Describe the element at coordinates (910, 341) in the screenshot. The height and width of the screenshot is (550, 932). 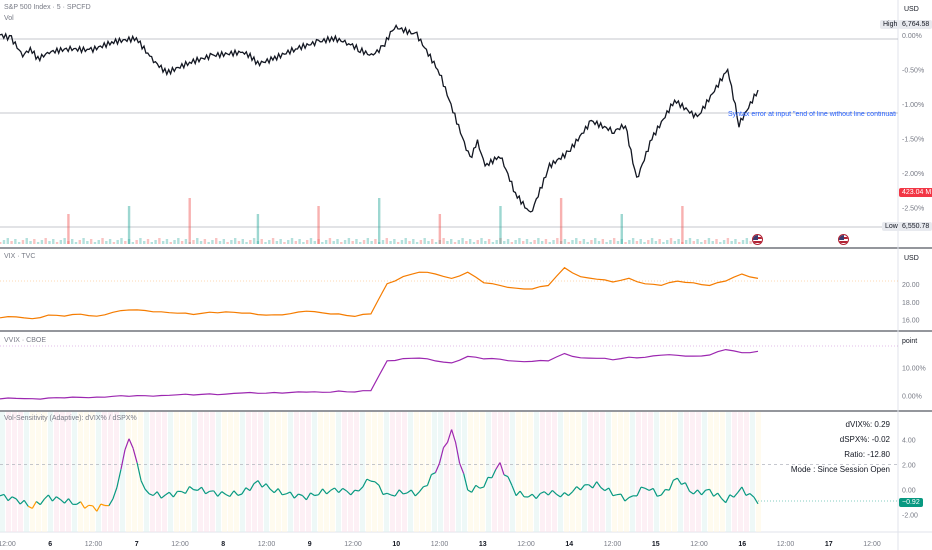
I see `vvix-unit-label: point` at that location.